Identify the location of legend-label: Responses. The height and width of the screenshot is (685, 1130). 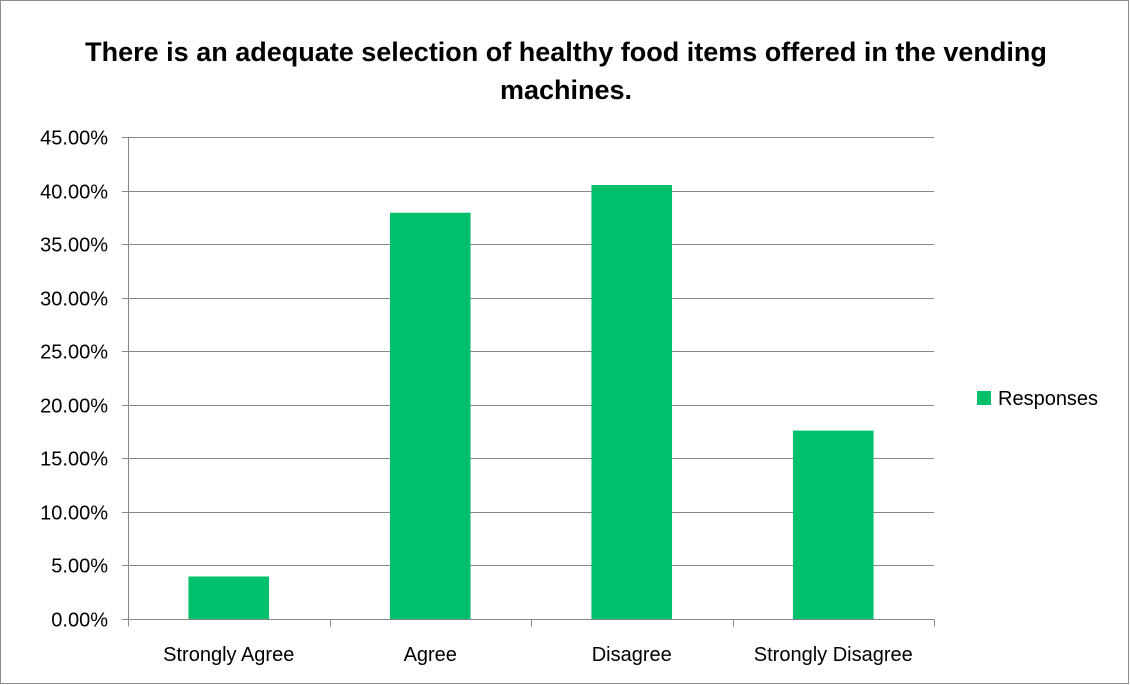
(1048, 399).